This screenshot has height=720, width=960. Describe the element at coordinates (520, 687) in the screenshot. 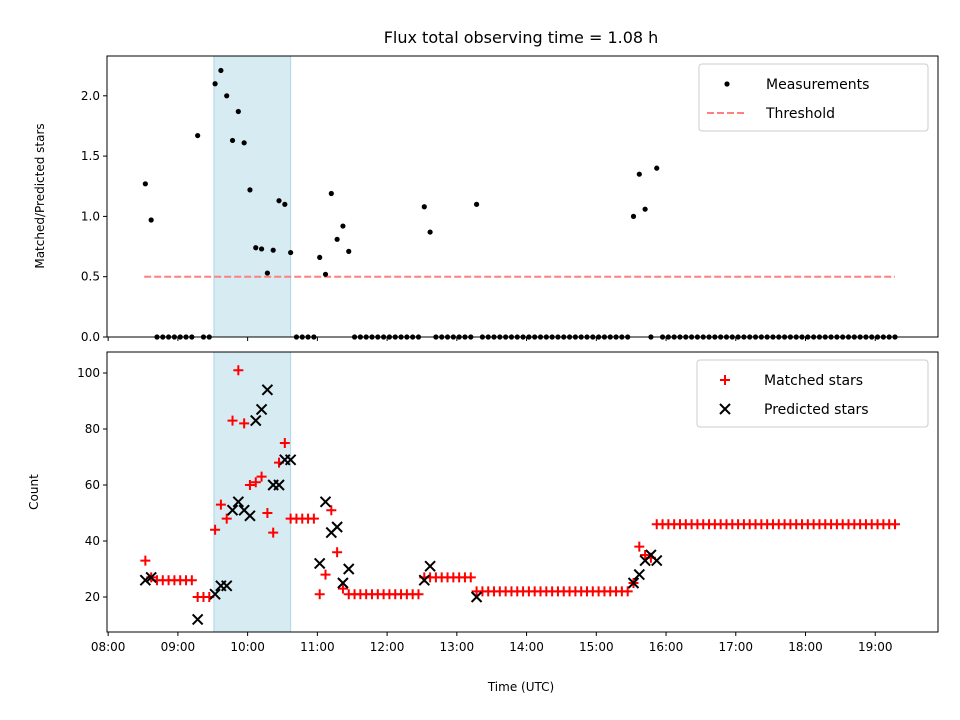

I see `x-axis-label: Time (UTC)` at that location.